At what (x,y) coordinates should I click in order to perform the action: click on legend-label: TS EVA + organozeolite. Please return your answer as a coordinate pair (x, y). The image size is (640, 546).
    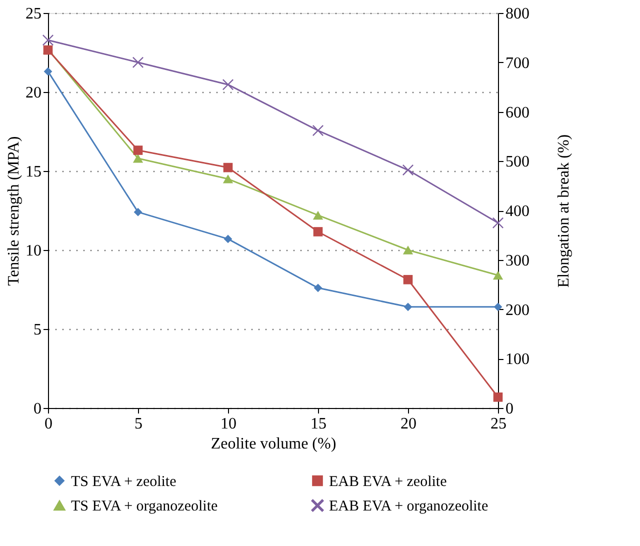
    Looking at the image, I should click on (144, 506).